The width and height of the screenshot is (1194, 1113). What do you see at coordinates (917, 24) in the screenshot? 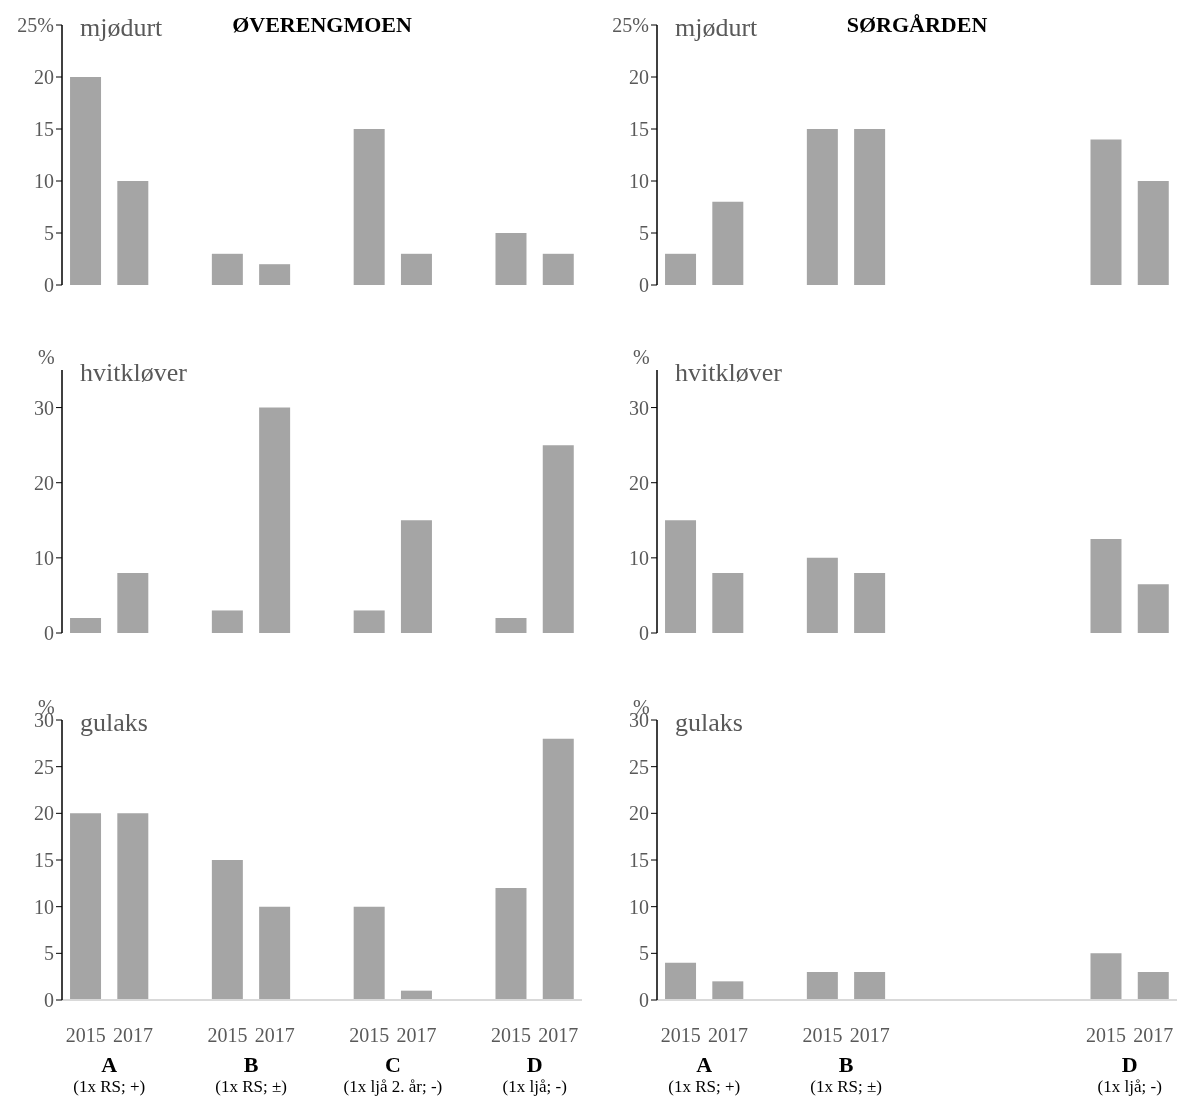
I see `chart-title: SØRGÅRDEN` at bounding box center [917, 24].